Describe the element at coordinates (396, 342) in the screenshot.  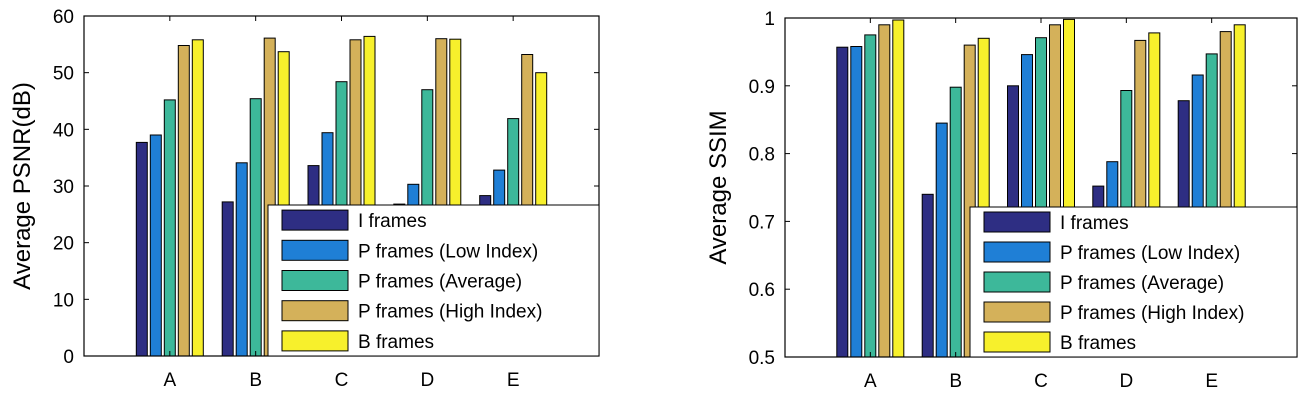
I see `psnr-legend-label: B frames` at that location.